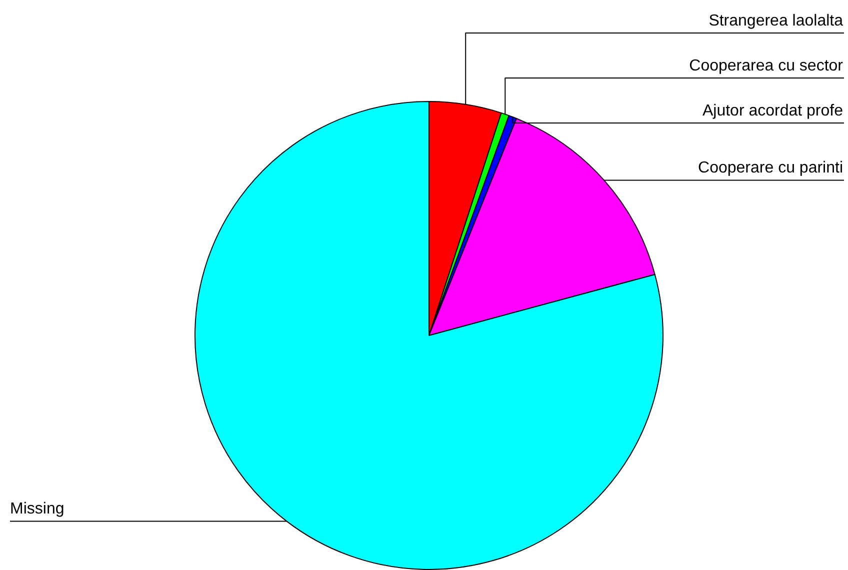  Describe the element at coordinates (766, 65) in the screenshot. I see `slice-label: Cooperarea cu sector` at that location.